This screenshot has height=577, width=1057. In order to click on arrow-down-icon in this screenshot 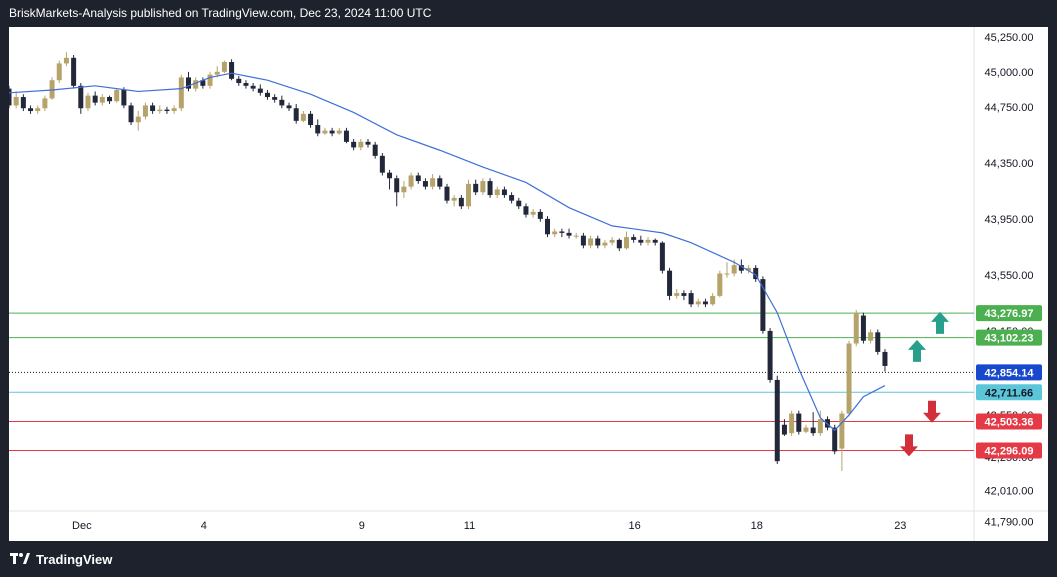, I will do `click(932, 411)`.